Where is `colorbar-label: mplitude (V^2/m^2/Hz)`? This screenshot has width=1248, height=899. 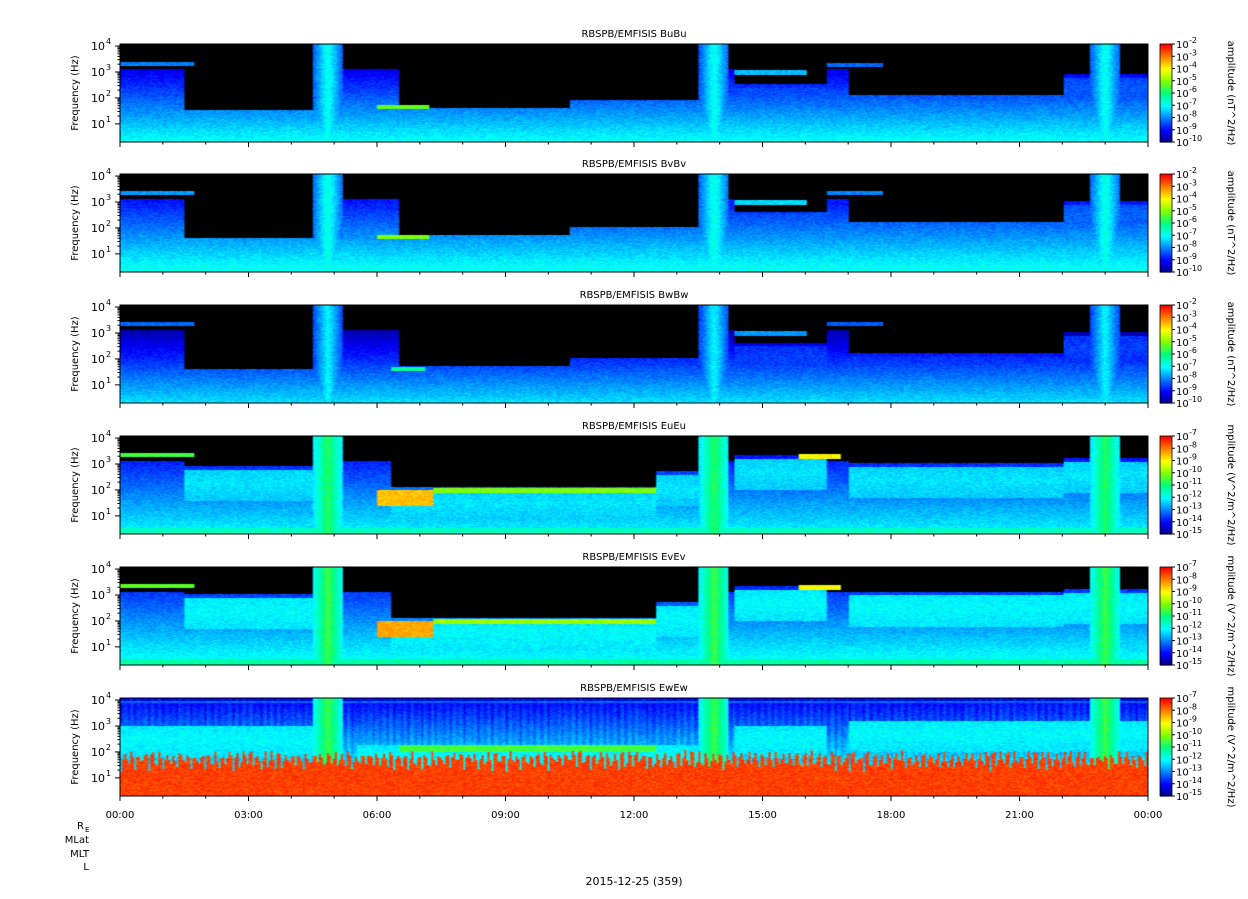 colorbar-label: mplitude (V^2/m^2/Hz) is located at coordinates (1230, 616).